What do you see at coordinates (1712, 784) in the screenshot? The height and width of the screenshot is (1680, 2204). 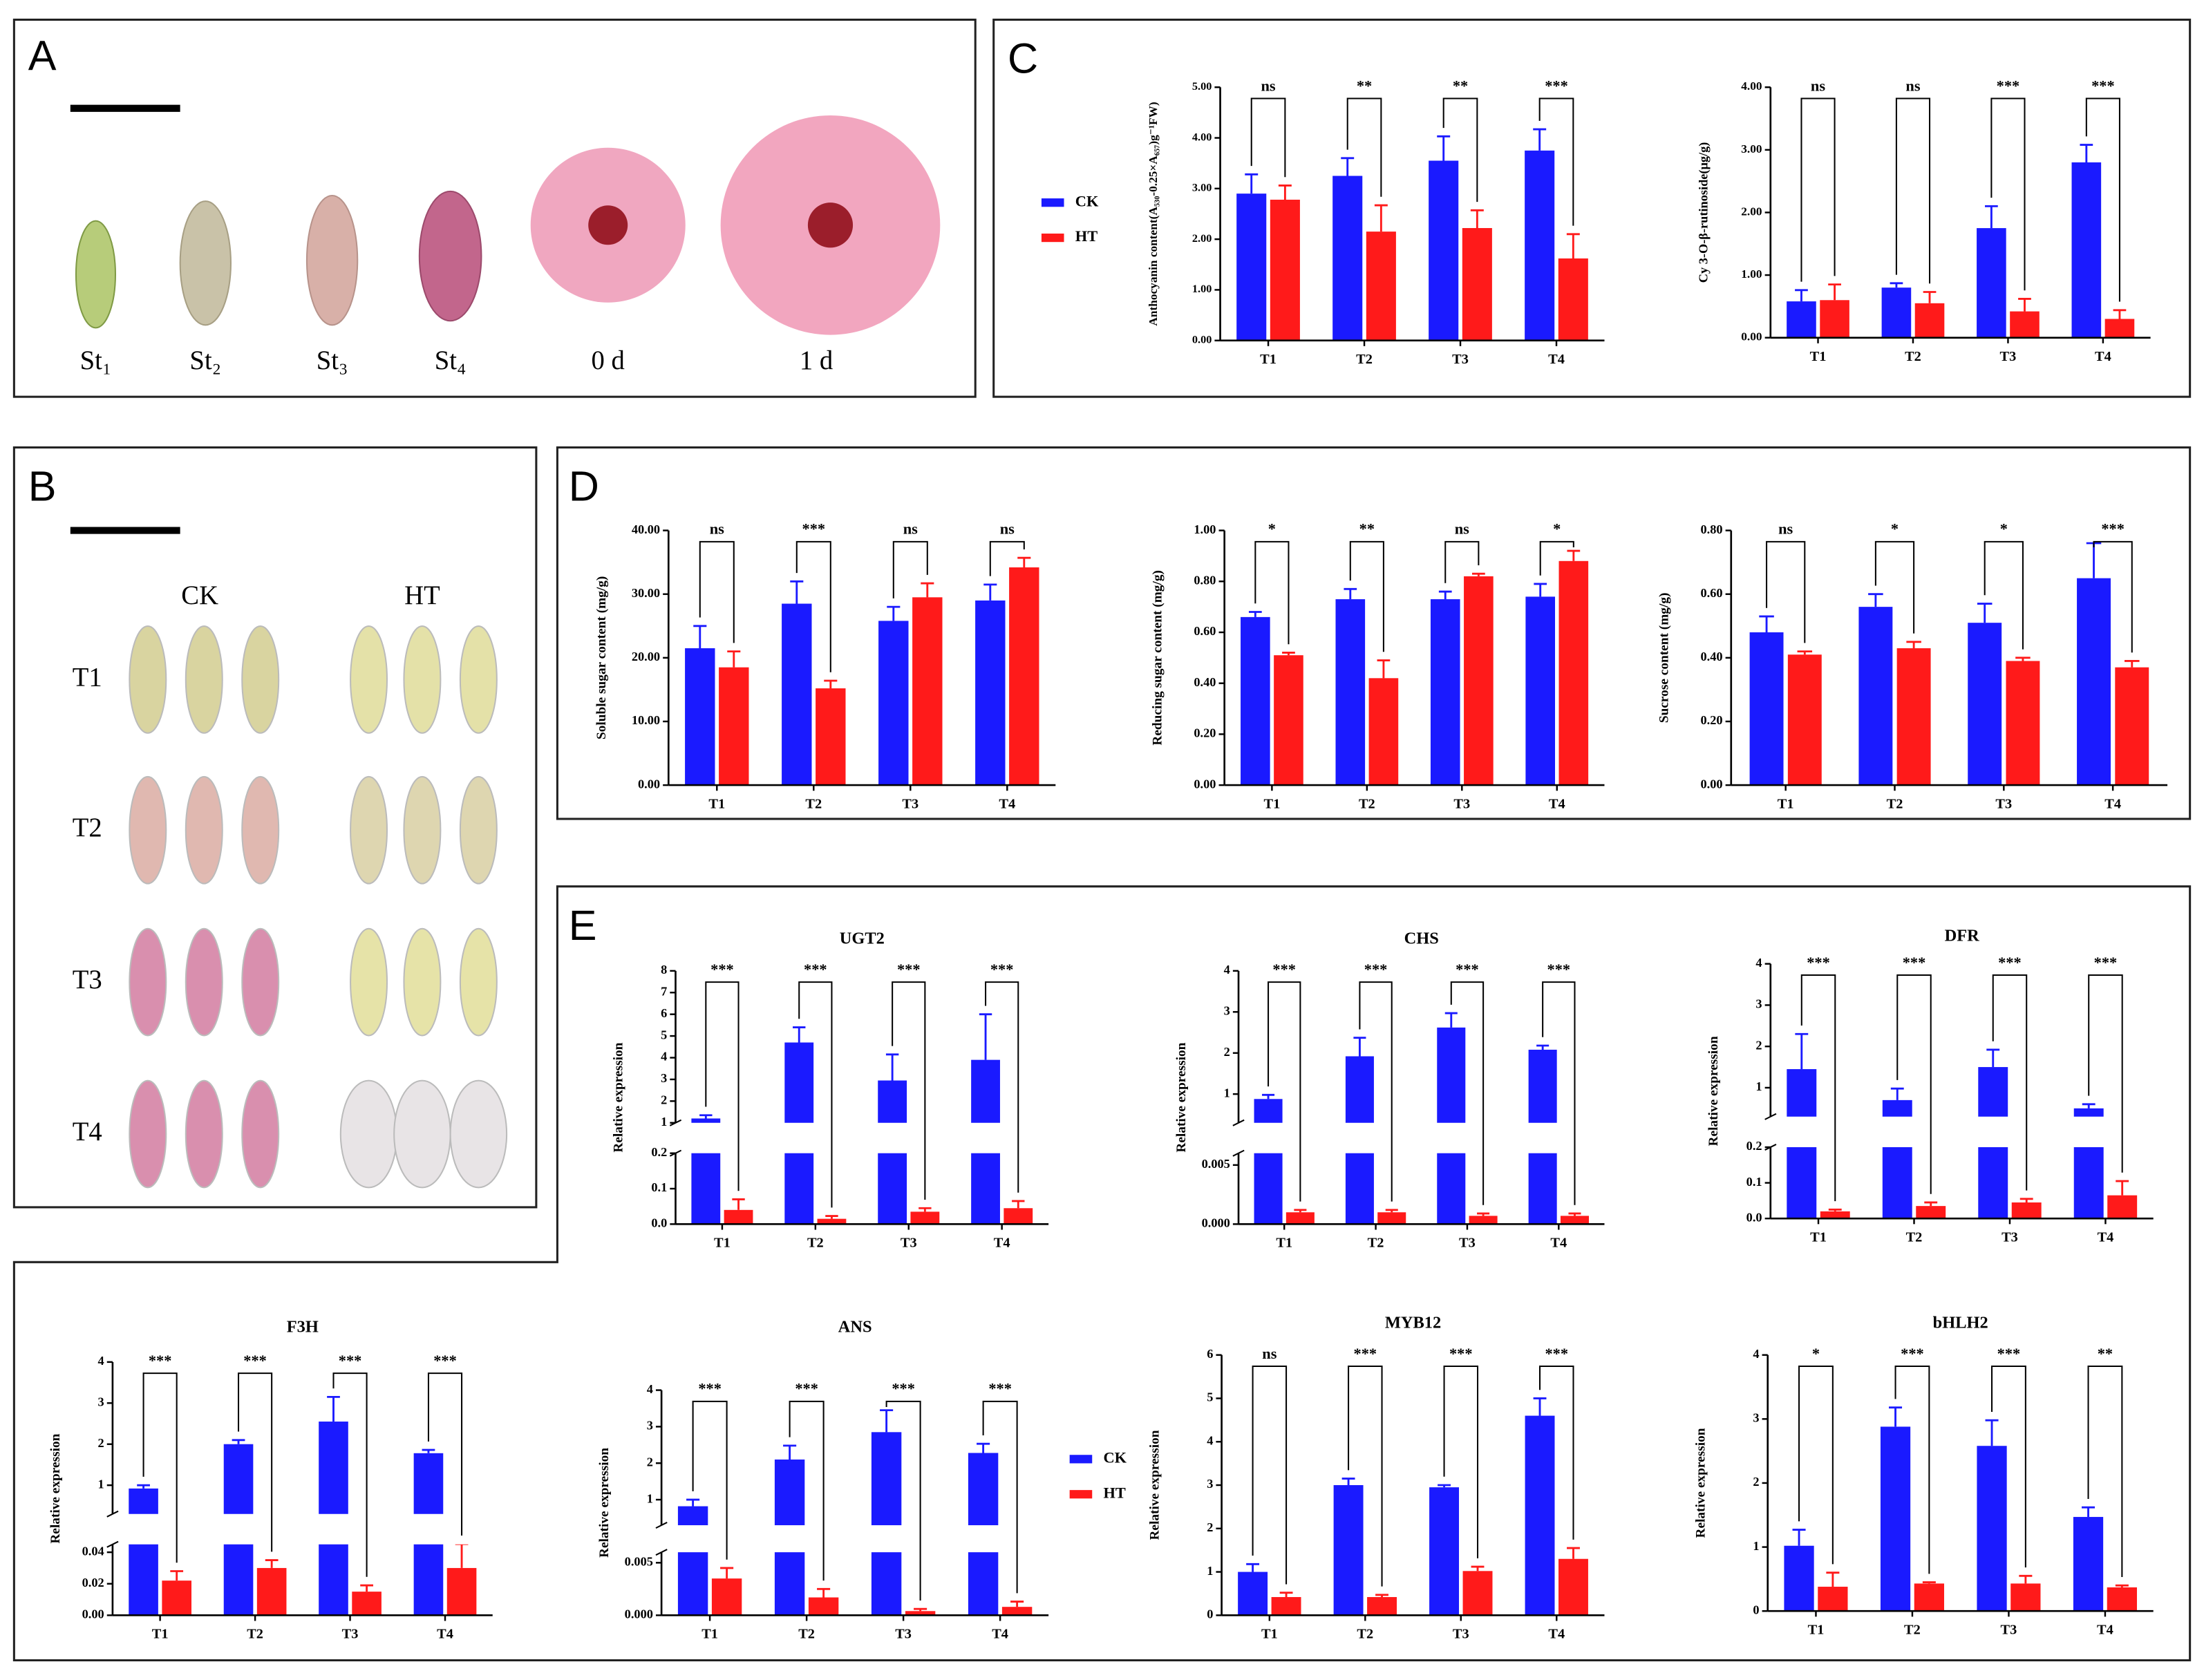 I see `y-tick-label: 0.00` at bounding box center [1712, 784].